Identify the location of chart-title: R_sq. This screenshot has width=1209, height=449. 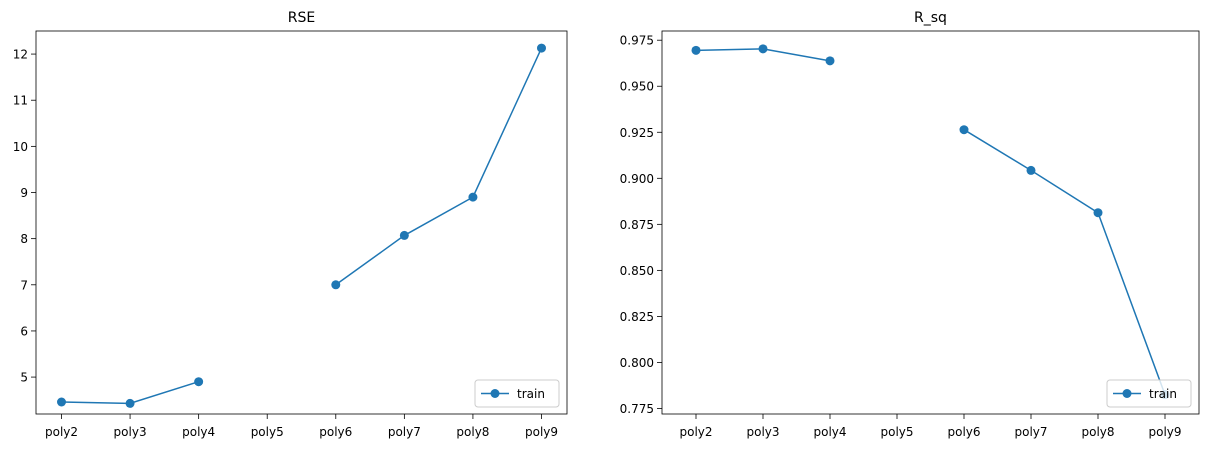
(930, 18).